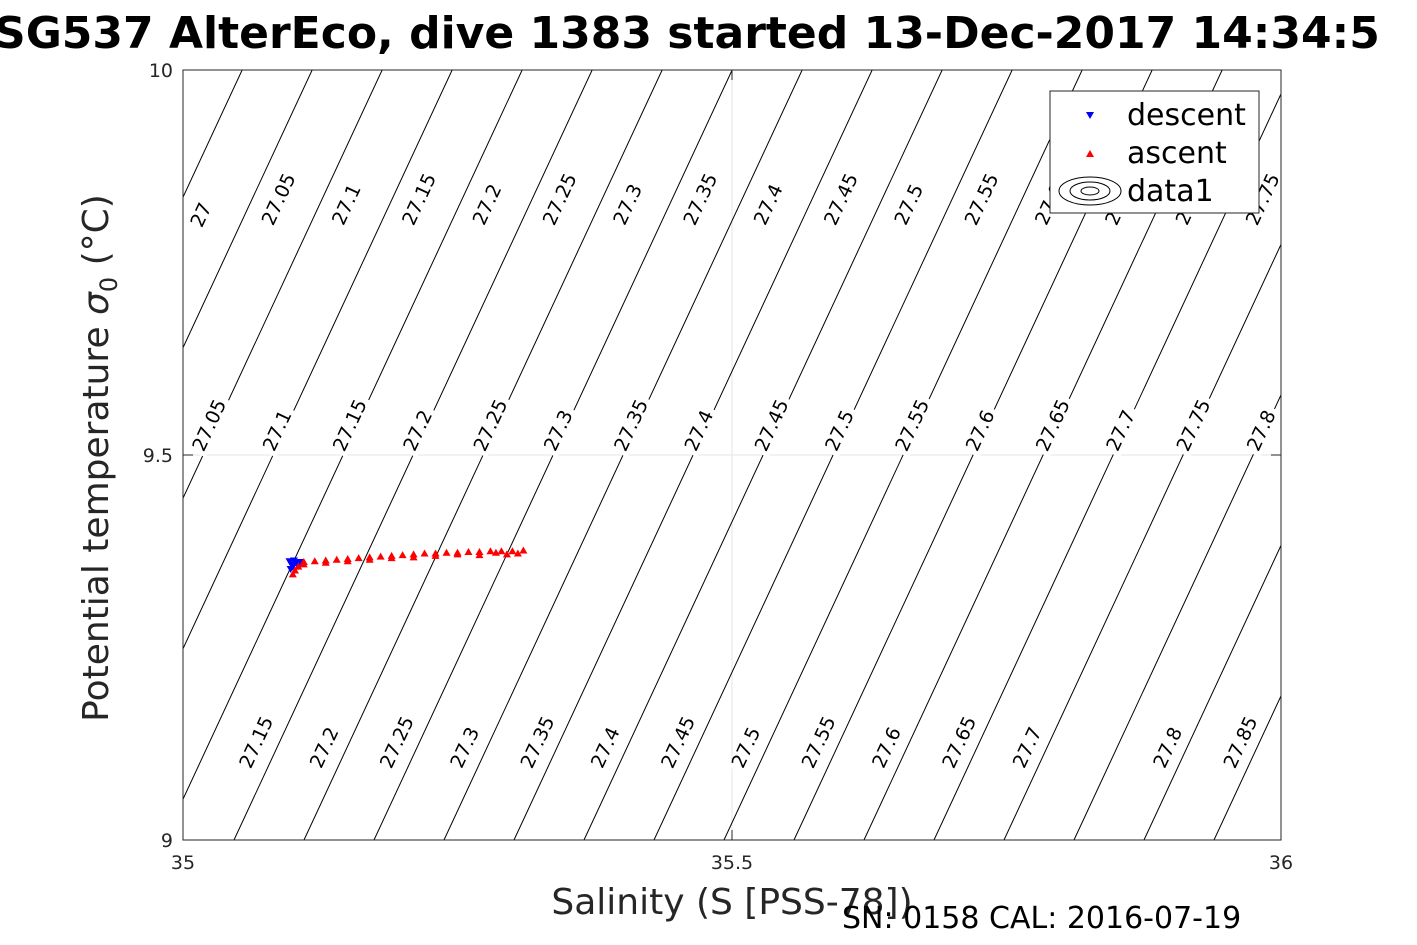  Describe the element at coordinates (1041, 918) in the screenshot. I see `footer-serial-calibration: SN: 0158 CAL: 2016-07-19` at that location.